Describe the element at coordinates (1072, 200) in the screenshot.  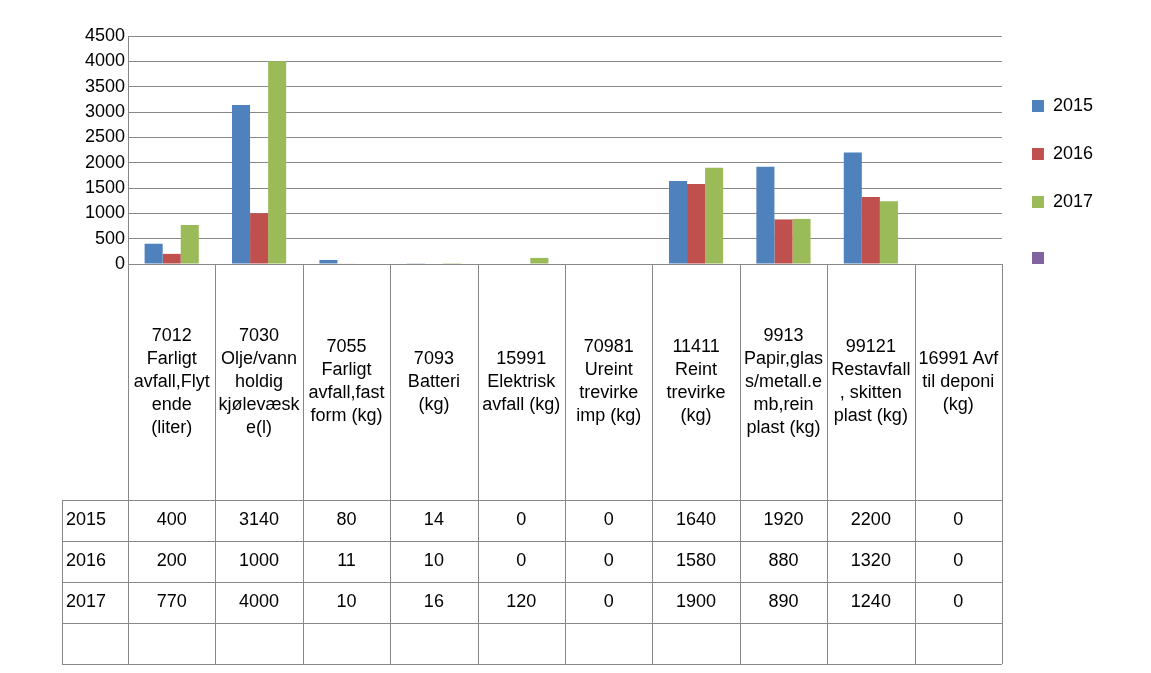
I see `legend-label: 2017` at that location.